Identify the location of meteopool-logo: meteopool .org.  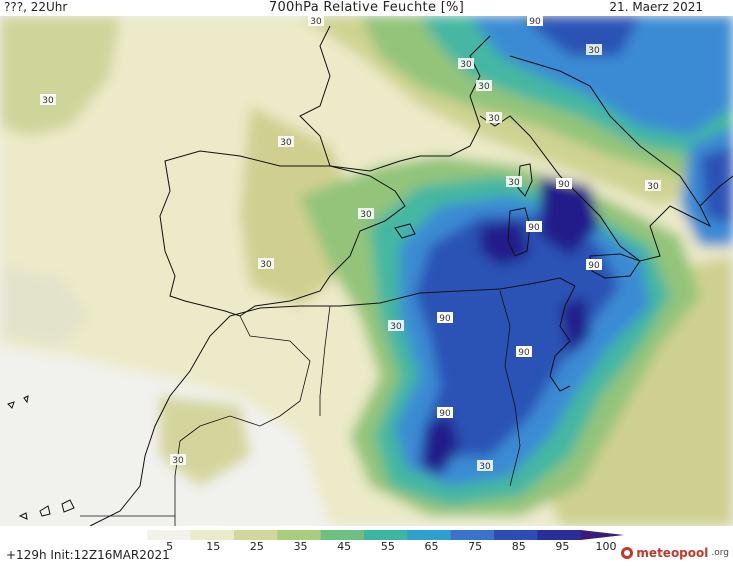
(675, 553).